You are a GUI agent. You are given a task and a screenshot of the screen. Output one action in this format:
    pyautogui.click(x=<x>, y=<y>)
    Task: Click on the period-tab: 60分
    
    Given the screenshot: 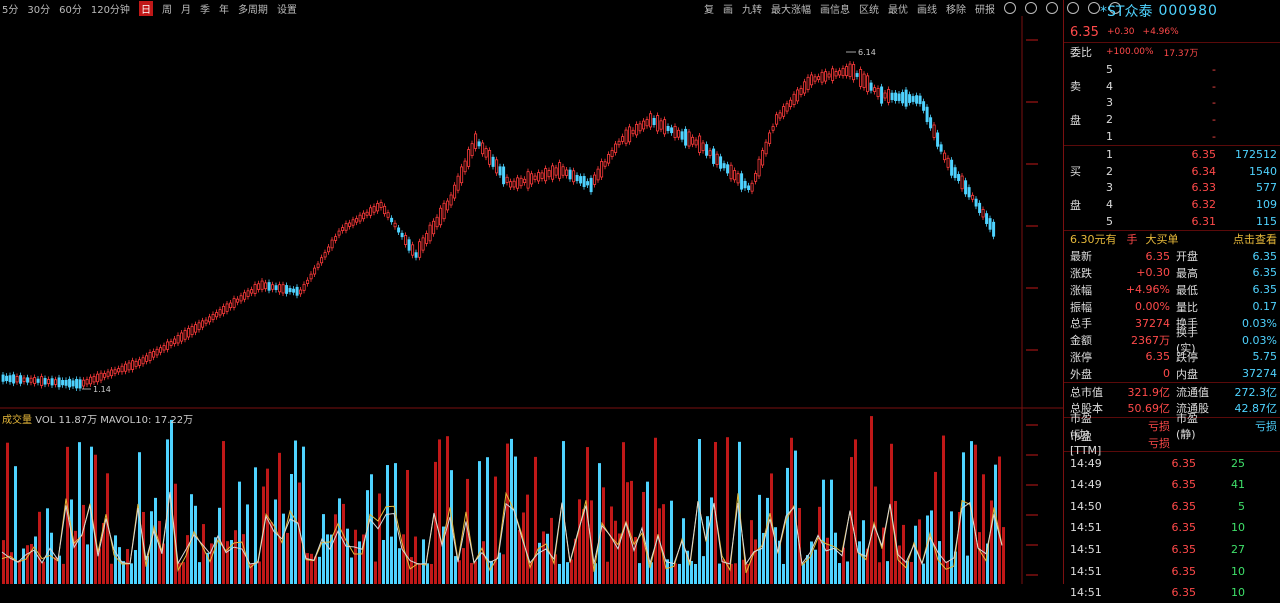 What is the action you would take?
    pyautogui.click(x=70, y=10)
    